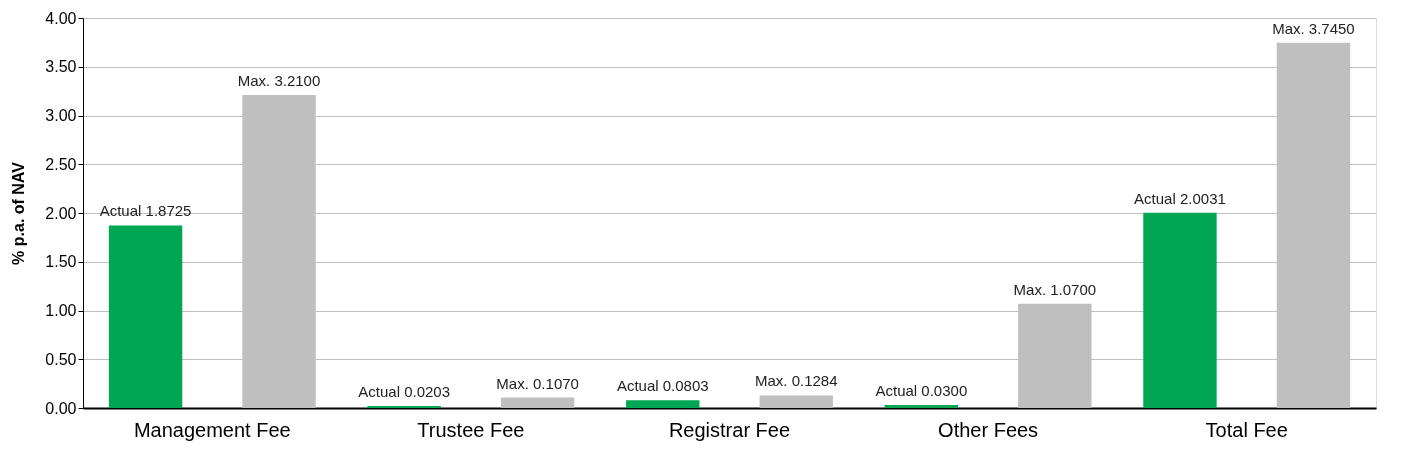  What do you see at coordinates (988, 429) in the screenshot?
I see `x-tick-label: Other Fees` at bounding box center [988, 429].